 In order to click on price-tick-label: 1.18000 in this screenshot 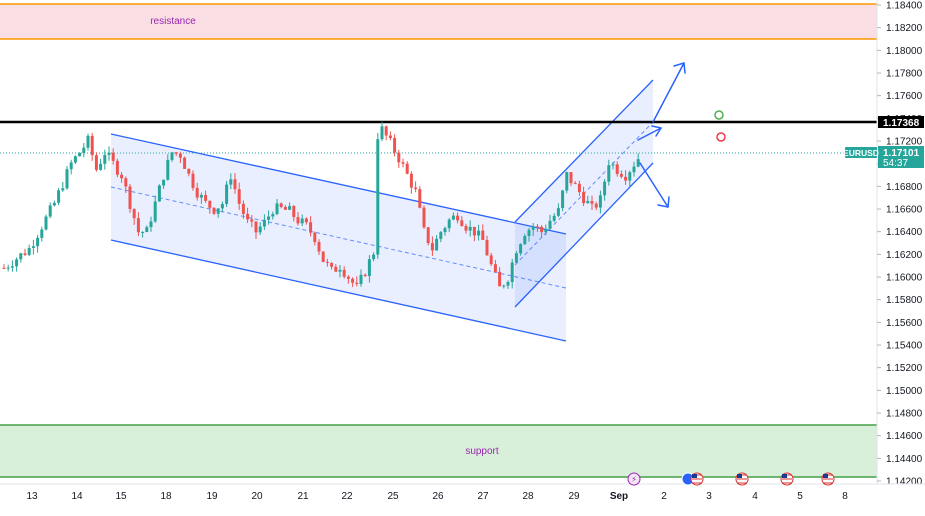, I will do `click(904, 51)`.